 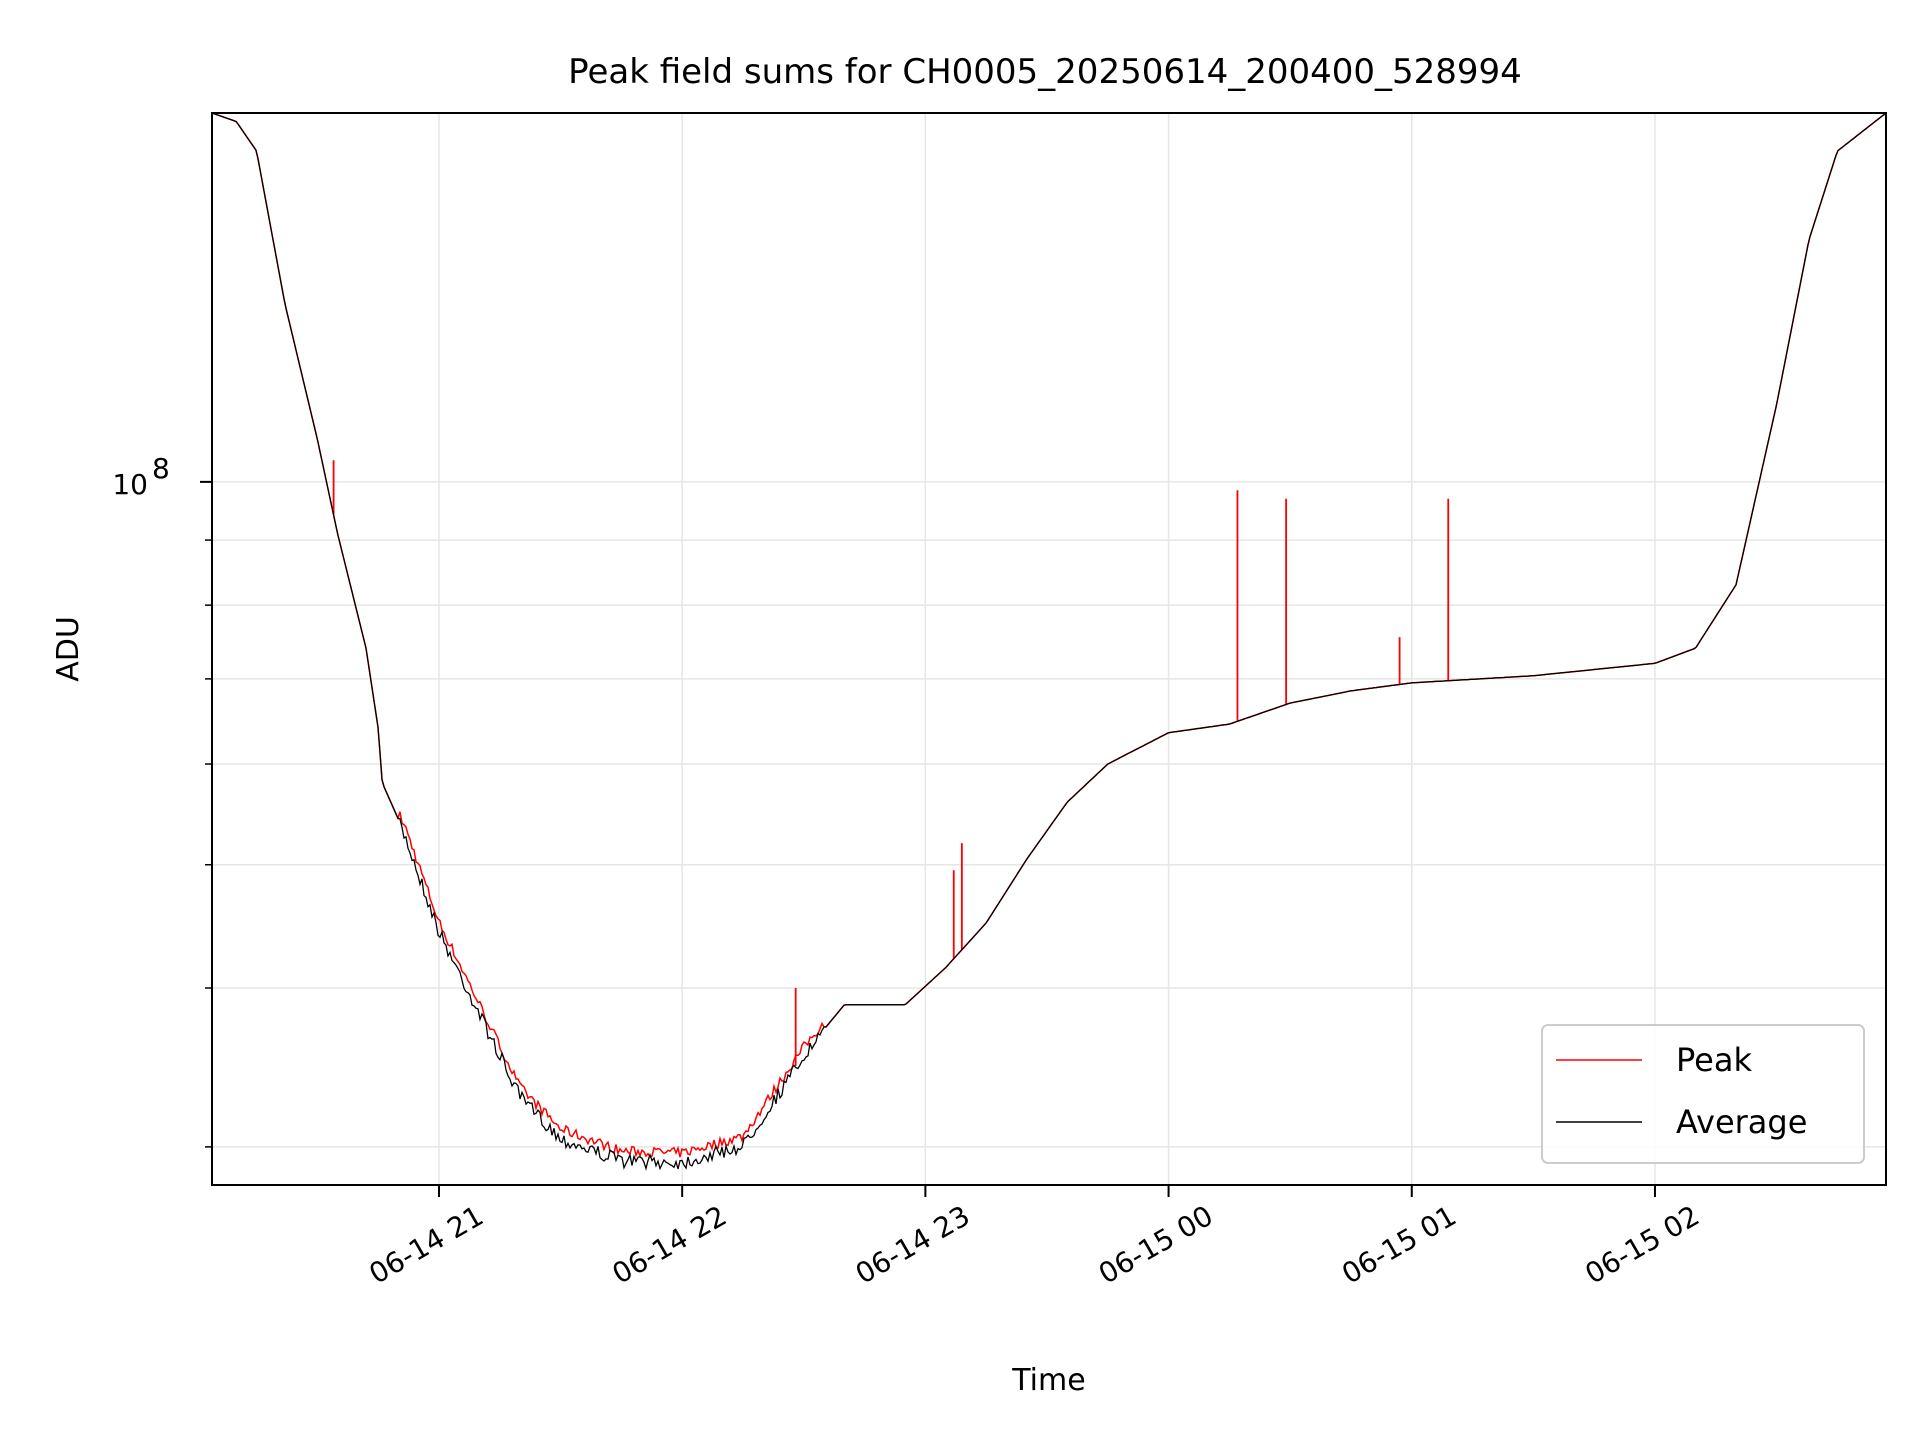 I want to click on y-axis-label: ADU, so click(x=68, y=649).